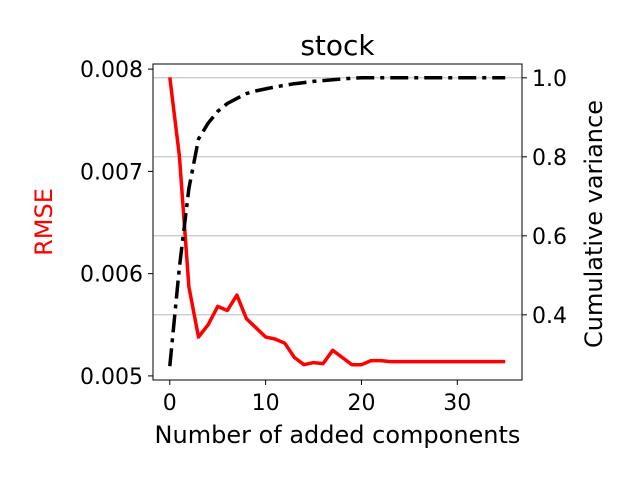  Describe the element at coordinates (549, 158) in the screenshot. I see `right-y-tick-label: 0.8` at that location.